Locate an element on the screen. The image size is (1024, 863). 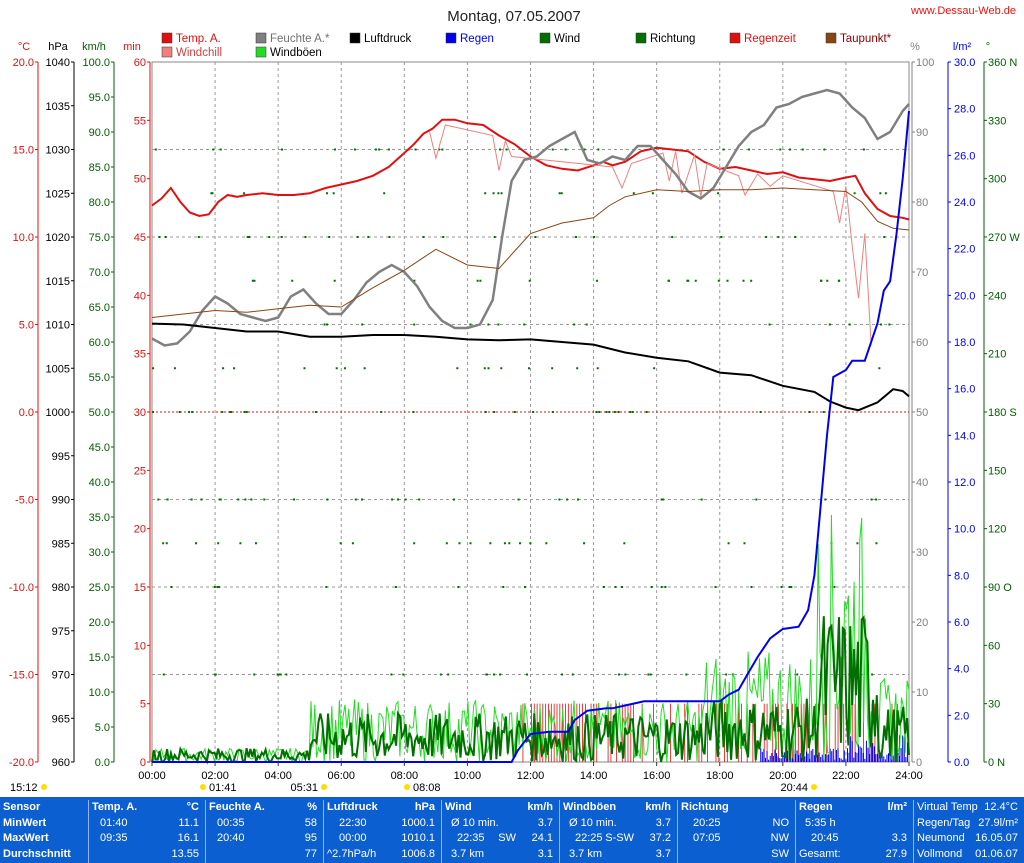
stats-gust-min-time: Ø 10 min. is located at coordinates (593, 822).